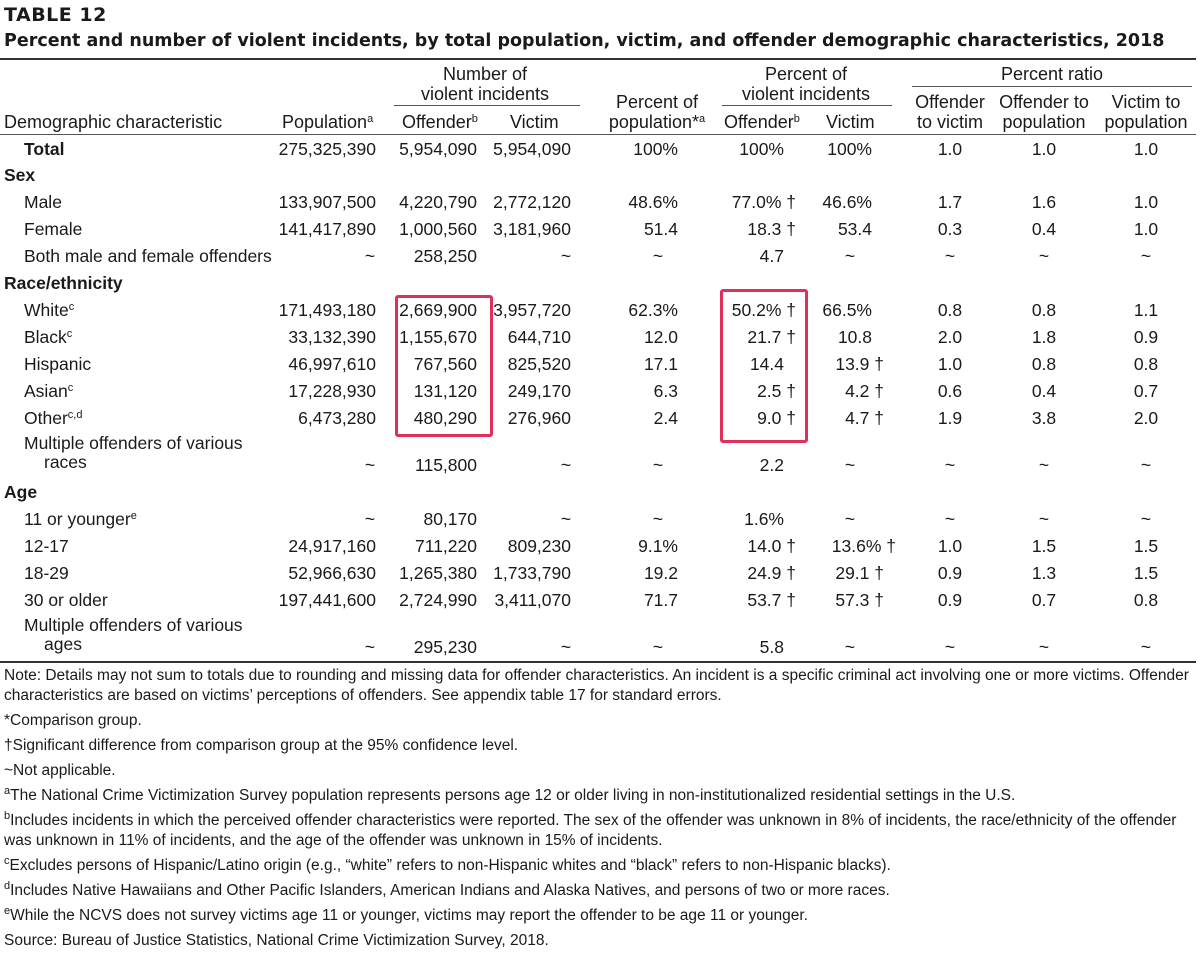  I want to click on cell-ratio-ov: 0.6, so click(950, 391).